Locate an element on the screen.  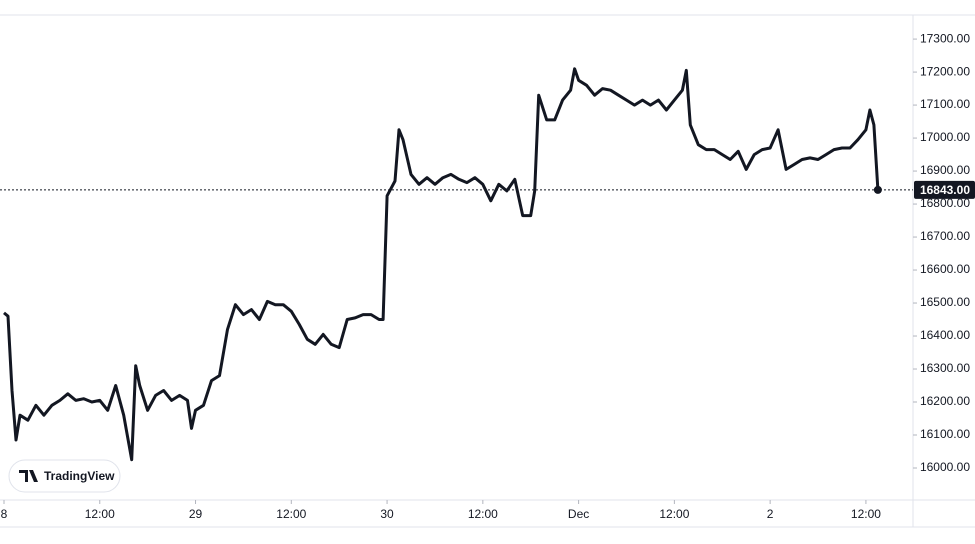
last-price-label: 16843.00 is located at coordinates (945, 190).